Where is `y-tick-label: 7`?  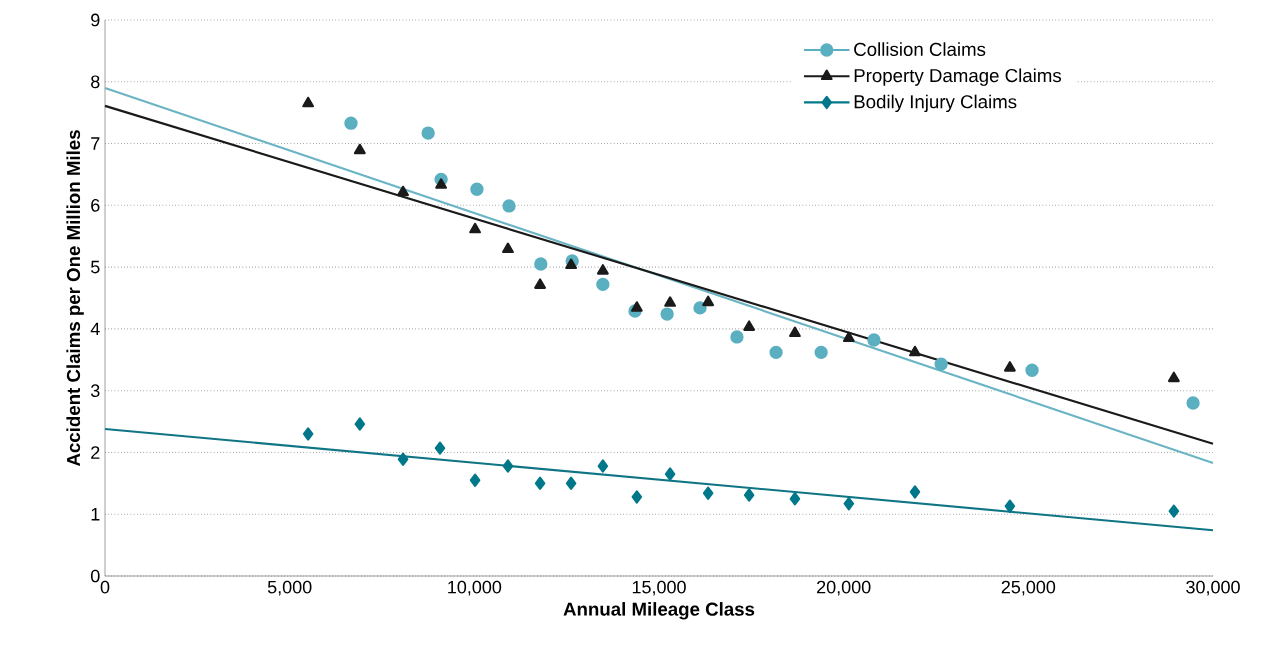
y-tick-label: 7 is located at coordinates (95, 143).